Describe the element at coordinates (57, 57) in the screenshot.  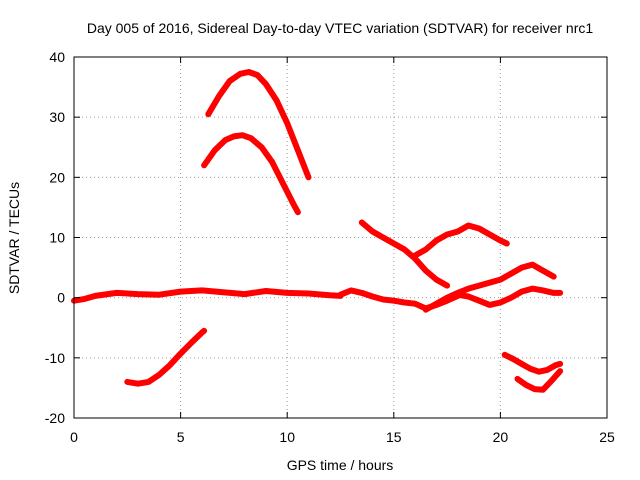
I see `y-tick-label: 40` at that location.